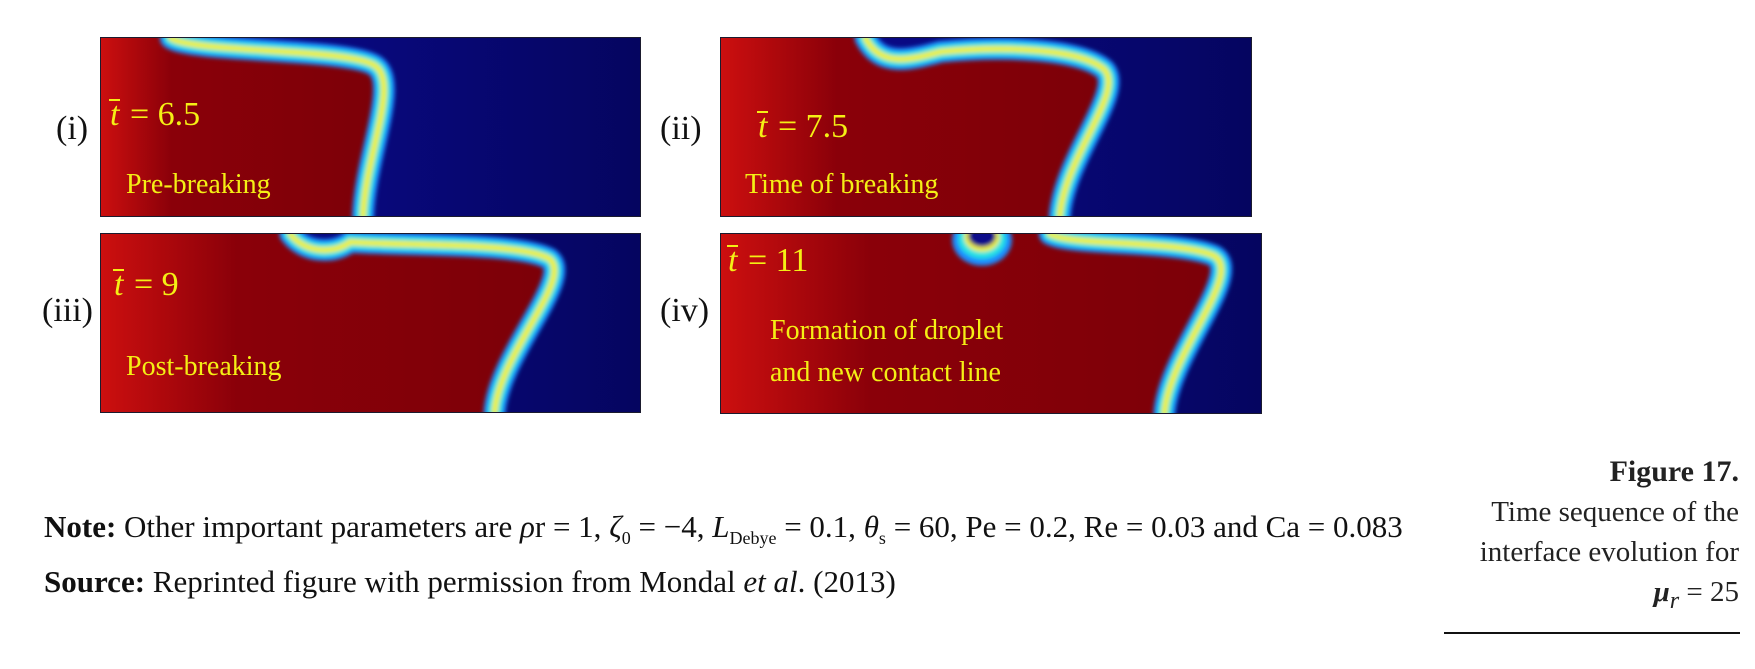 The height and width of the screenshot is (669, 1755). Describe the element at coordinates (80, 526) in the screenshot. I see `note-label: Note:` at that location.